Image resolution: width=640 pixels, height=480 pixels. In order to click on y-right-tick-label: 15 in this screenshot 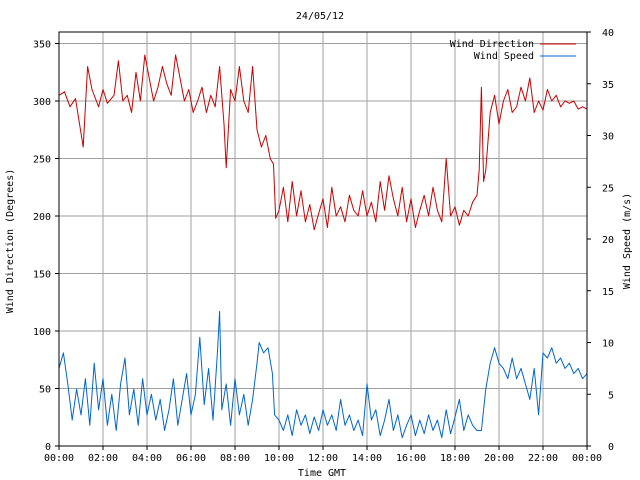, I will do `click(608, 292)`.